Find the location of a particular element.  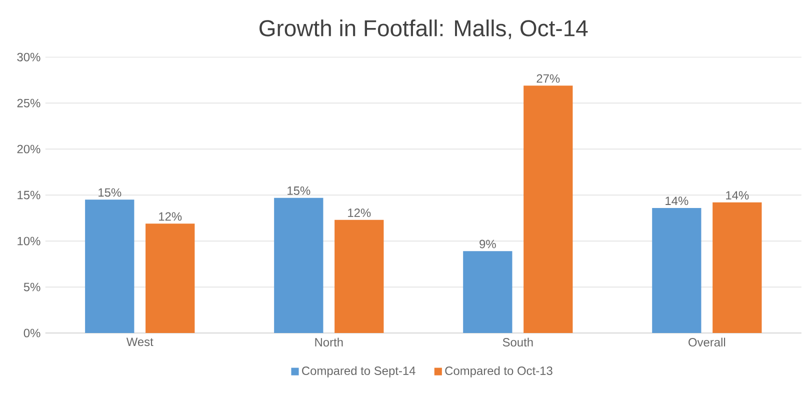

y-tick-label: 5% is located at coordinates (32, 287).